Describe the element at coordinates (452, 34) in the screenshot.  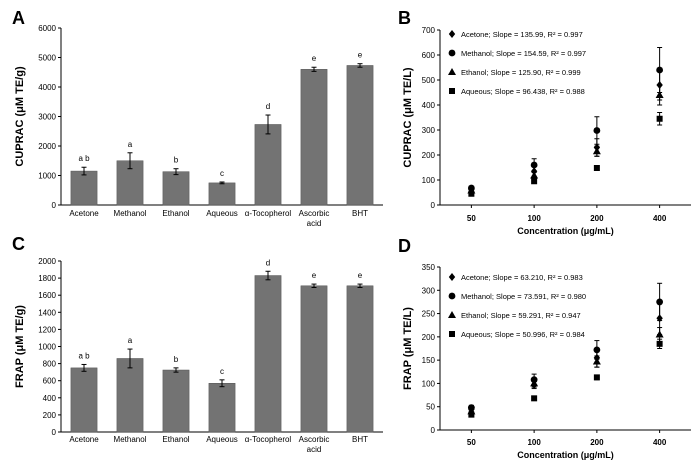
I see `legend-marker-diamond` at that location.